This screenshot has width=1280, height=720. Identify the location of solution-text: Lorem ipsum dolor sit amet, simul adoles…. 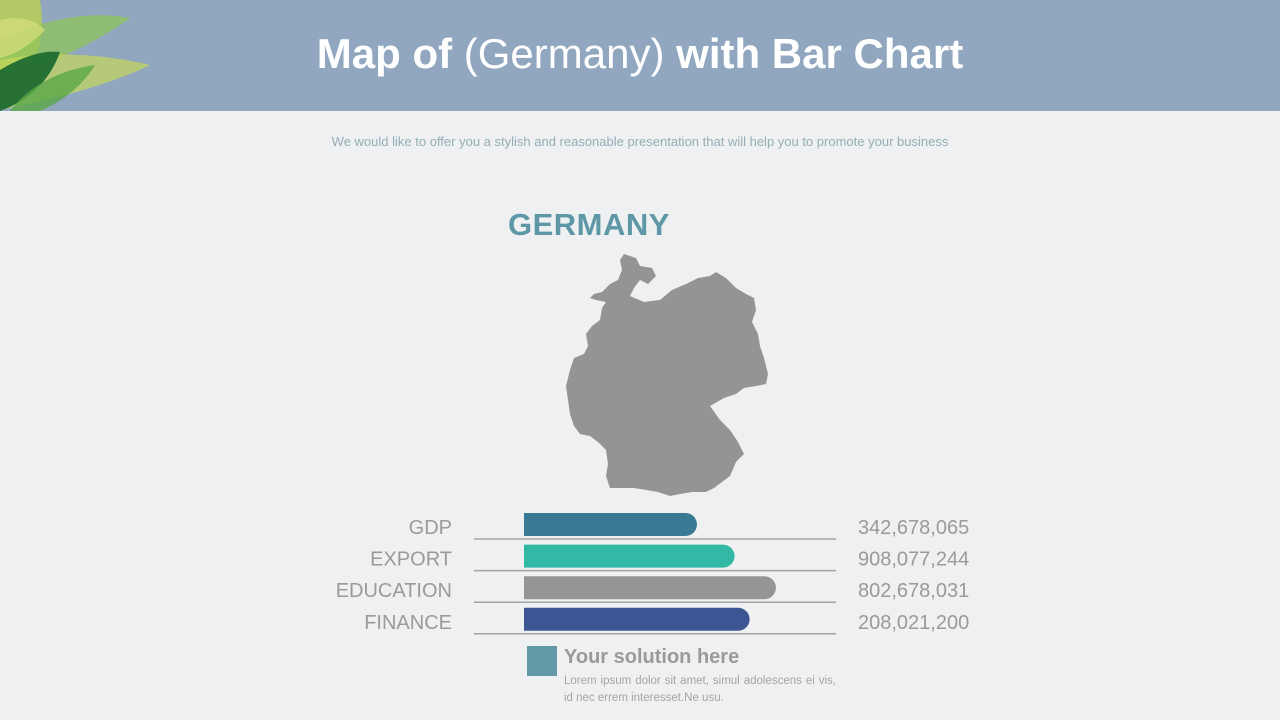
(700, 689).